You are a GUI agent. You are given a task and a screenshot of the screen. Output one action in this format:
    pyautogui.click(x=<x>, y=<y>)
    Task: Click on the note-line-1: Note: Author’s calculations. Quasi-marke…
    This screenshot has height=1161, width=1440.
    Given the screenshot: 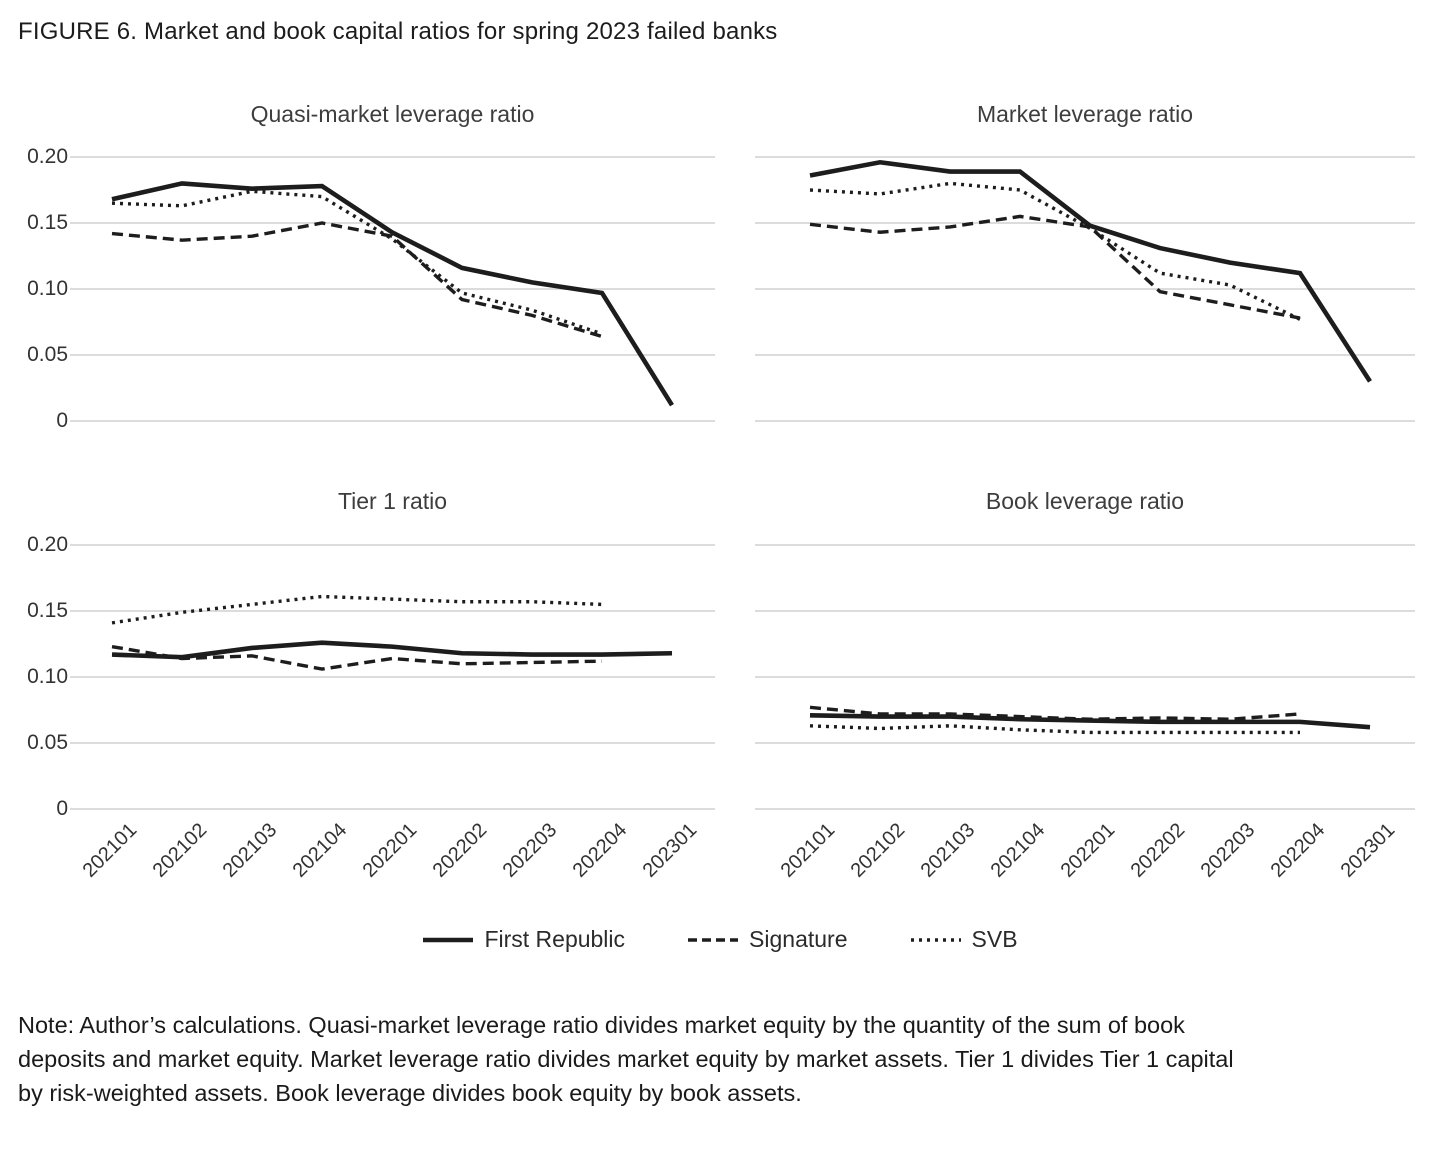 What is the action you would take?
    pyautogui.click(x=601, y=1025)
    